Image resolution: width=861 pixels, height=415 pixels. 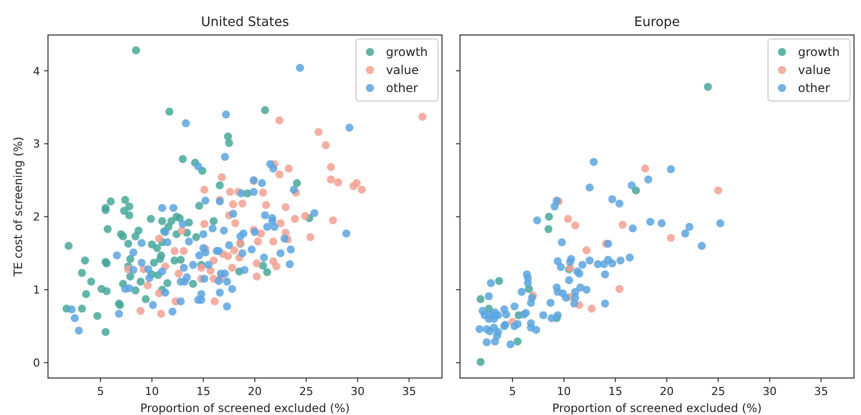 I want to click on chart-title: Europe, so click(x=657, y=22).